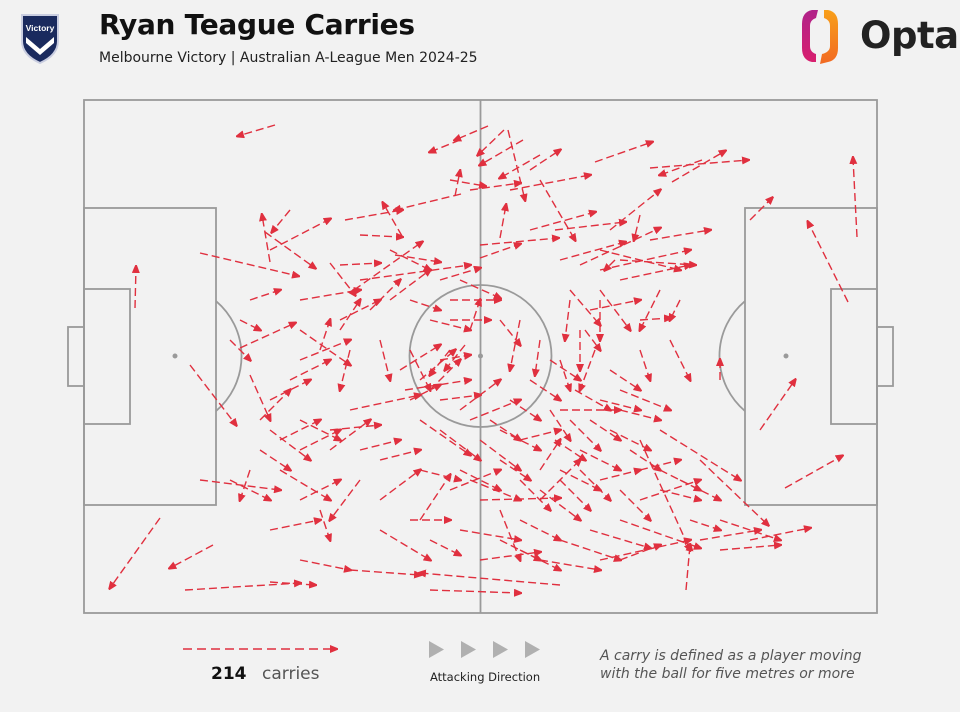  What do you see at coordinates (40, 39) in the screenshot?
I see `melbourne-victory-crest: Victory` at bounding box center [40, 39].